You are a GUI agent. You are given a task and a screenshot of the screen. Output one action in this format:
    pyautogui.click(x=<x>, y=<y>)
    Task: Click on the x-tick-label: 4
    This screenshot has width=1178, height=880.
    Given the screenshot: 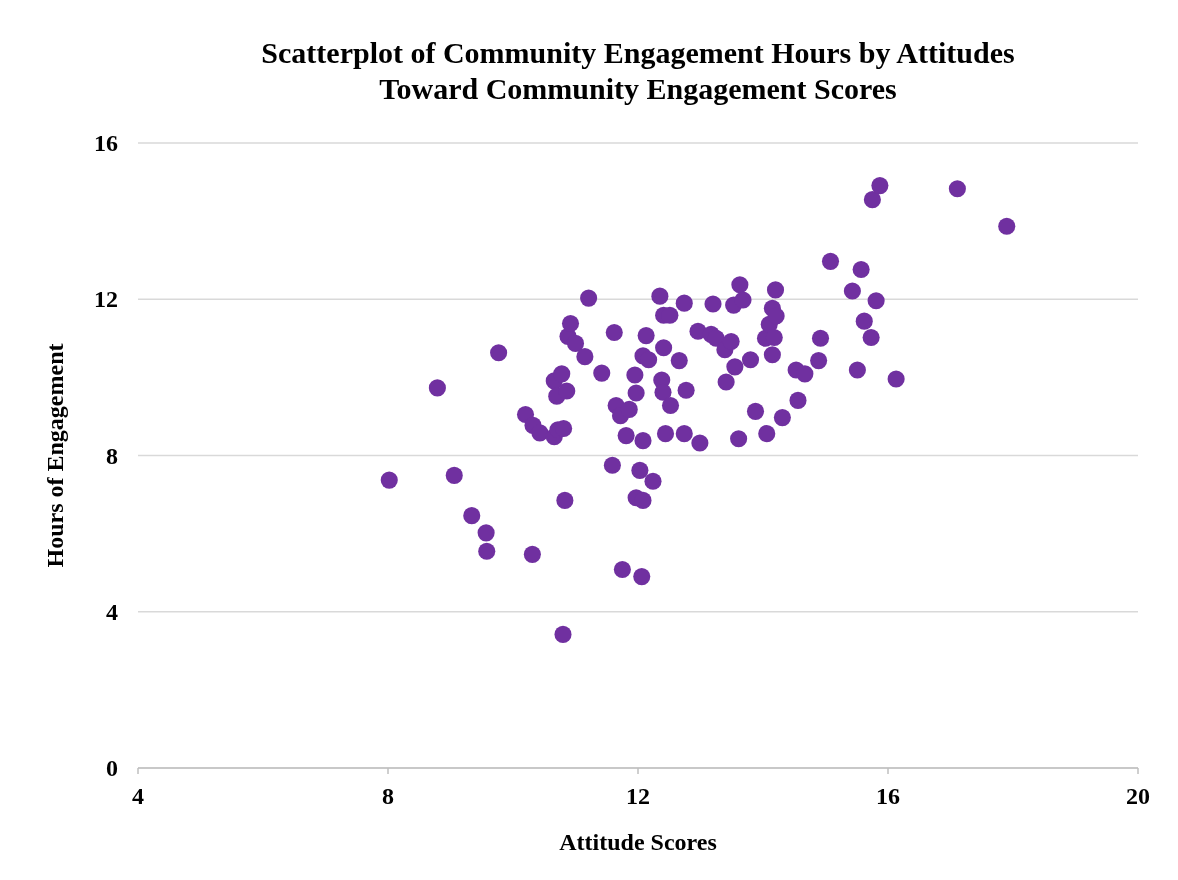 What is the action you would take?
    pyautogui.click(x=138, y=796)
    